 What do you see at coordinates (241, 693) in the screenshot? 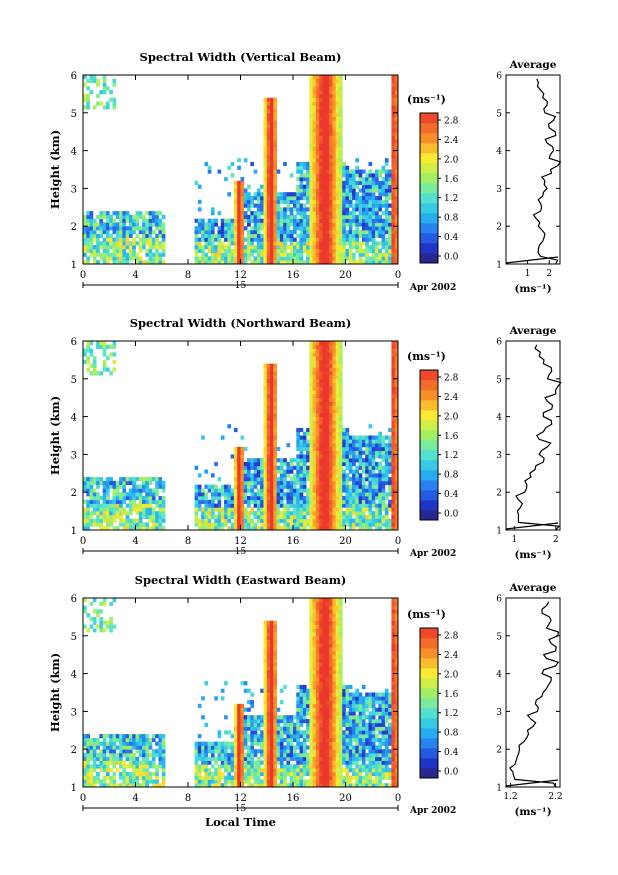
I see `heatmap-cells` at bounding box center [241, 693].